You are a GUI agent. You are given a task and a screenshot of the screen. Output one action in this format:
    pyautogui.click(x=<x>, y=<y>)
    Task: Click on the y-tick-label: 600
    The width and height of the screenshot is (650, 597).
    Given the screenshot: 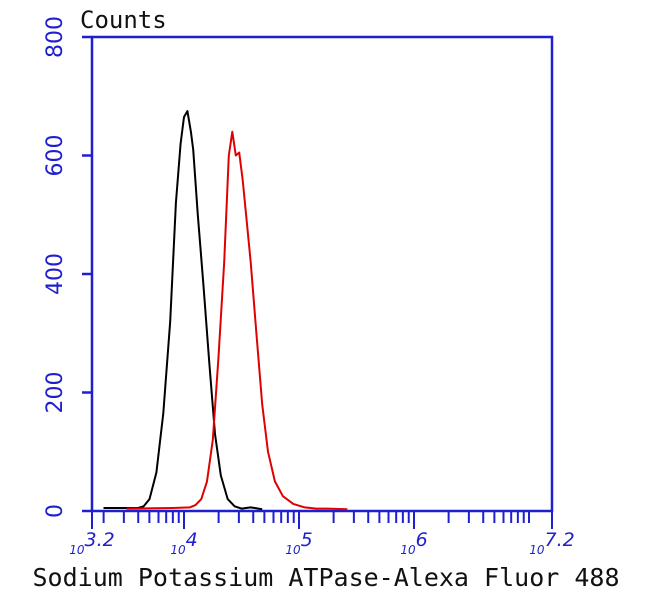 What is the action you would take?
    pyautogui.click(x=55, y=156)
    